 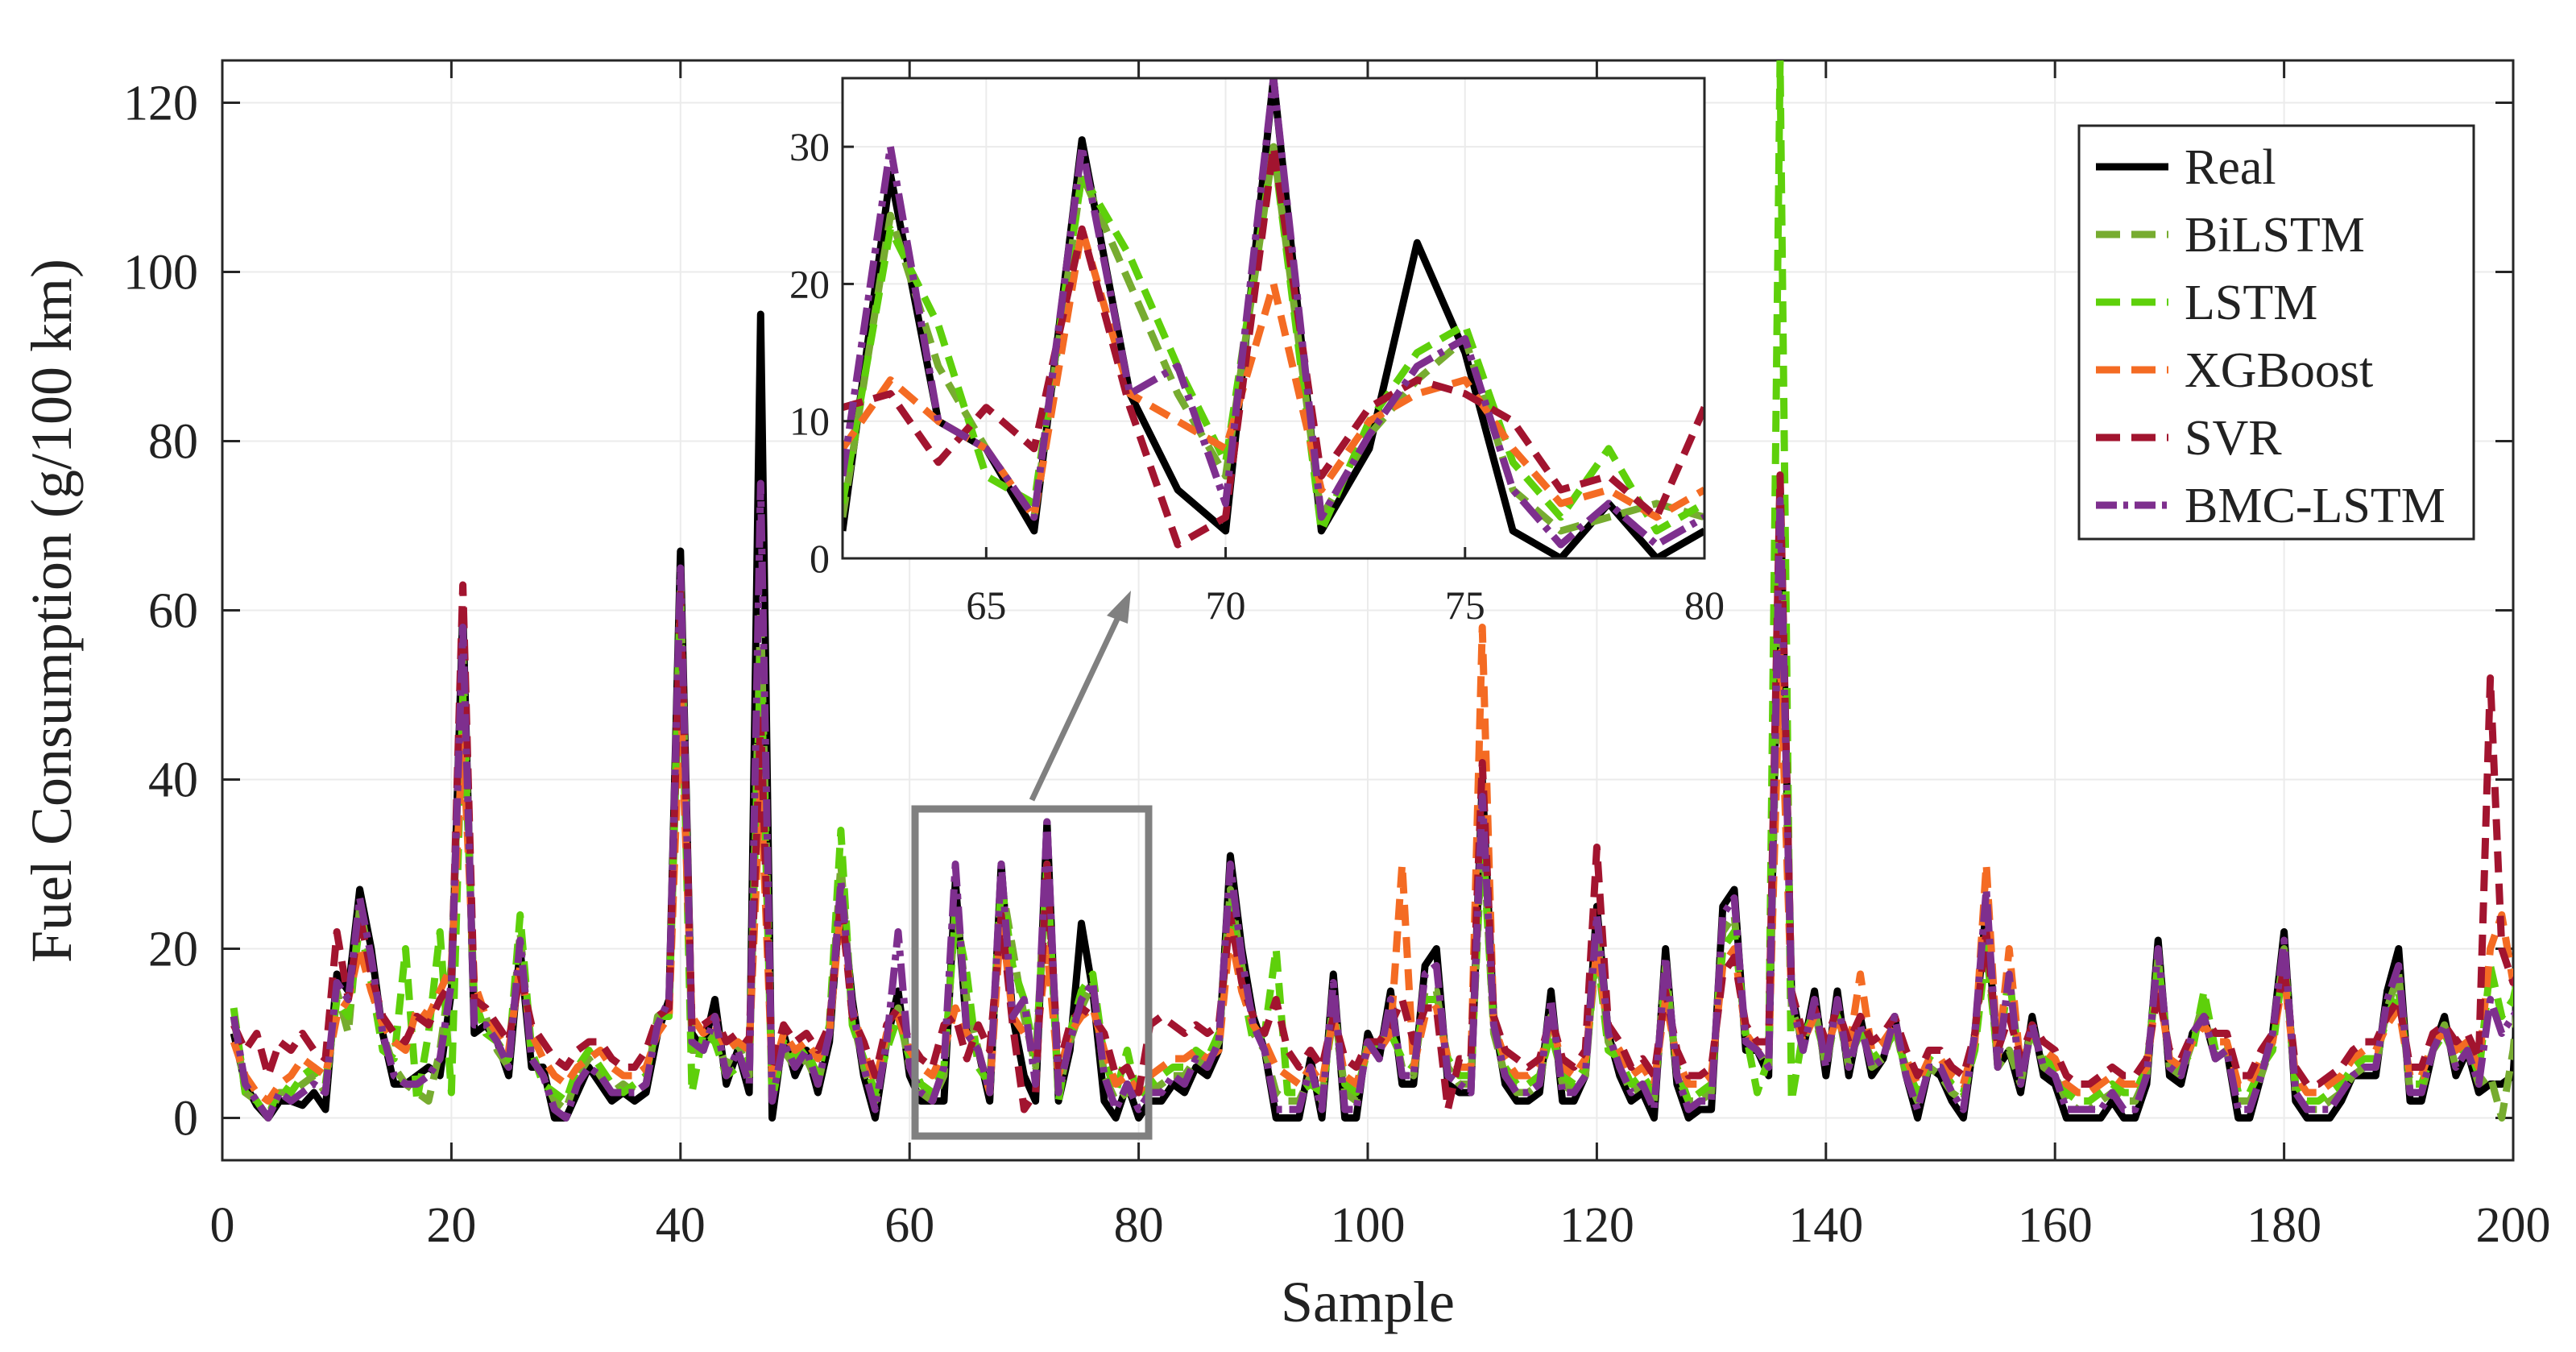 I want to click on inset-tick-marks, so click(x=1274, y=353).